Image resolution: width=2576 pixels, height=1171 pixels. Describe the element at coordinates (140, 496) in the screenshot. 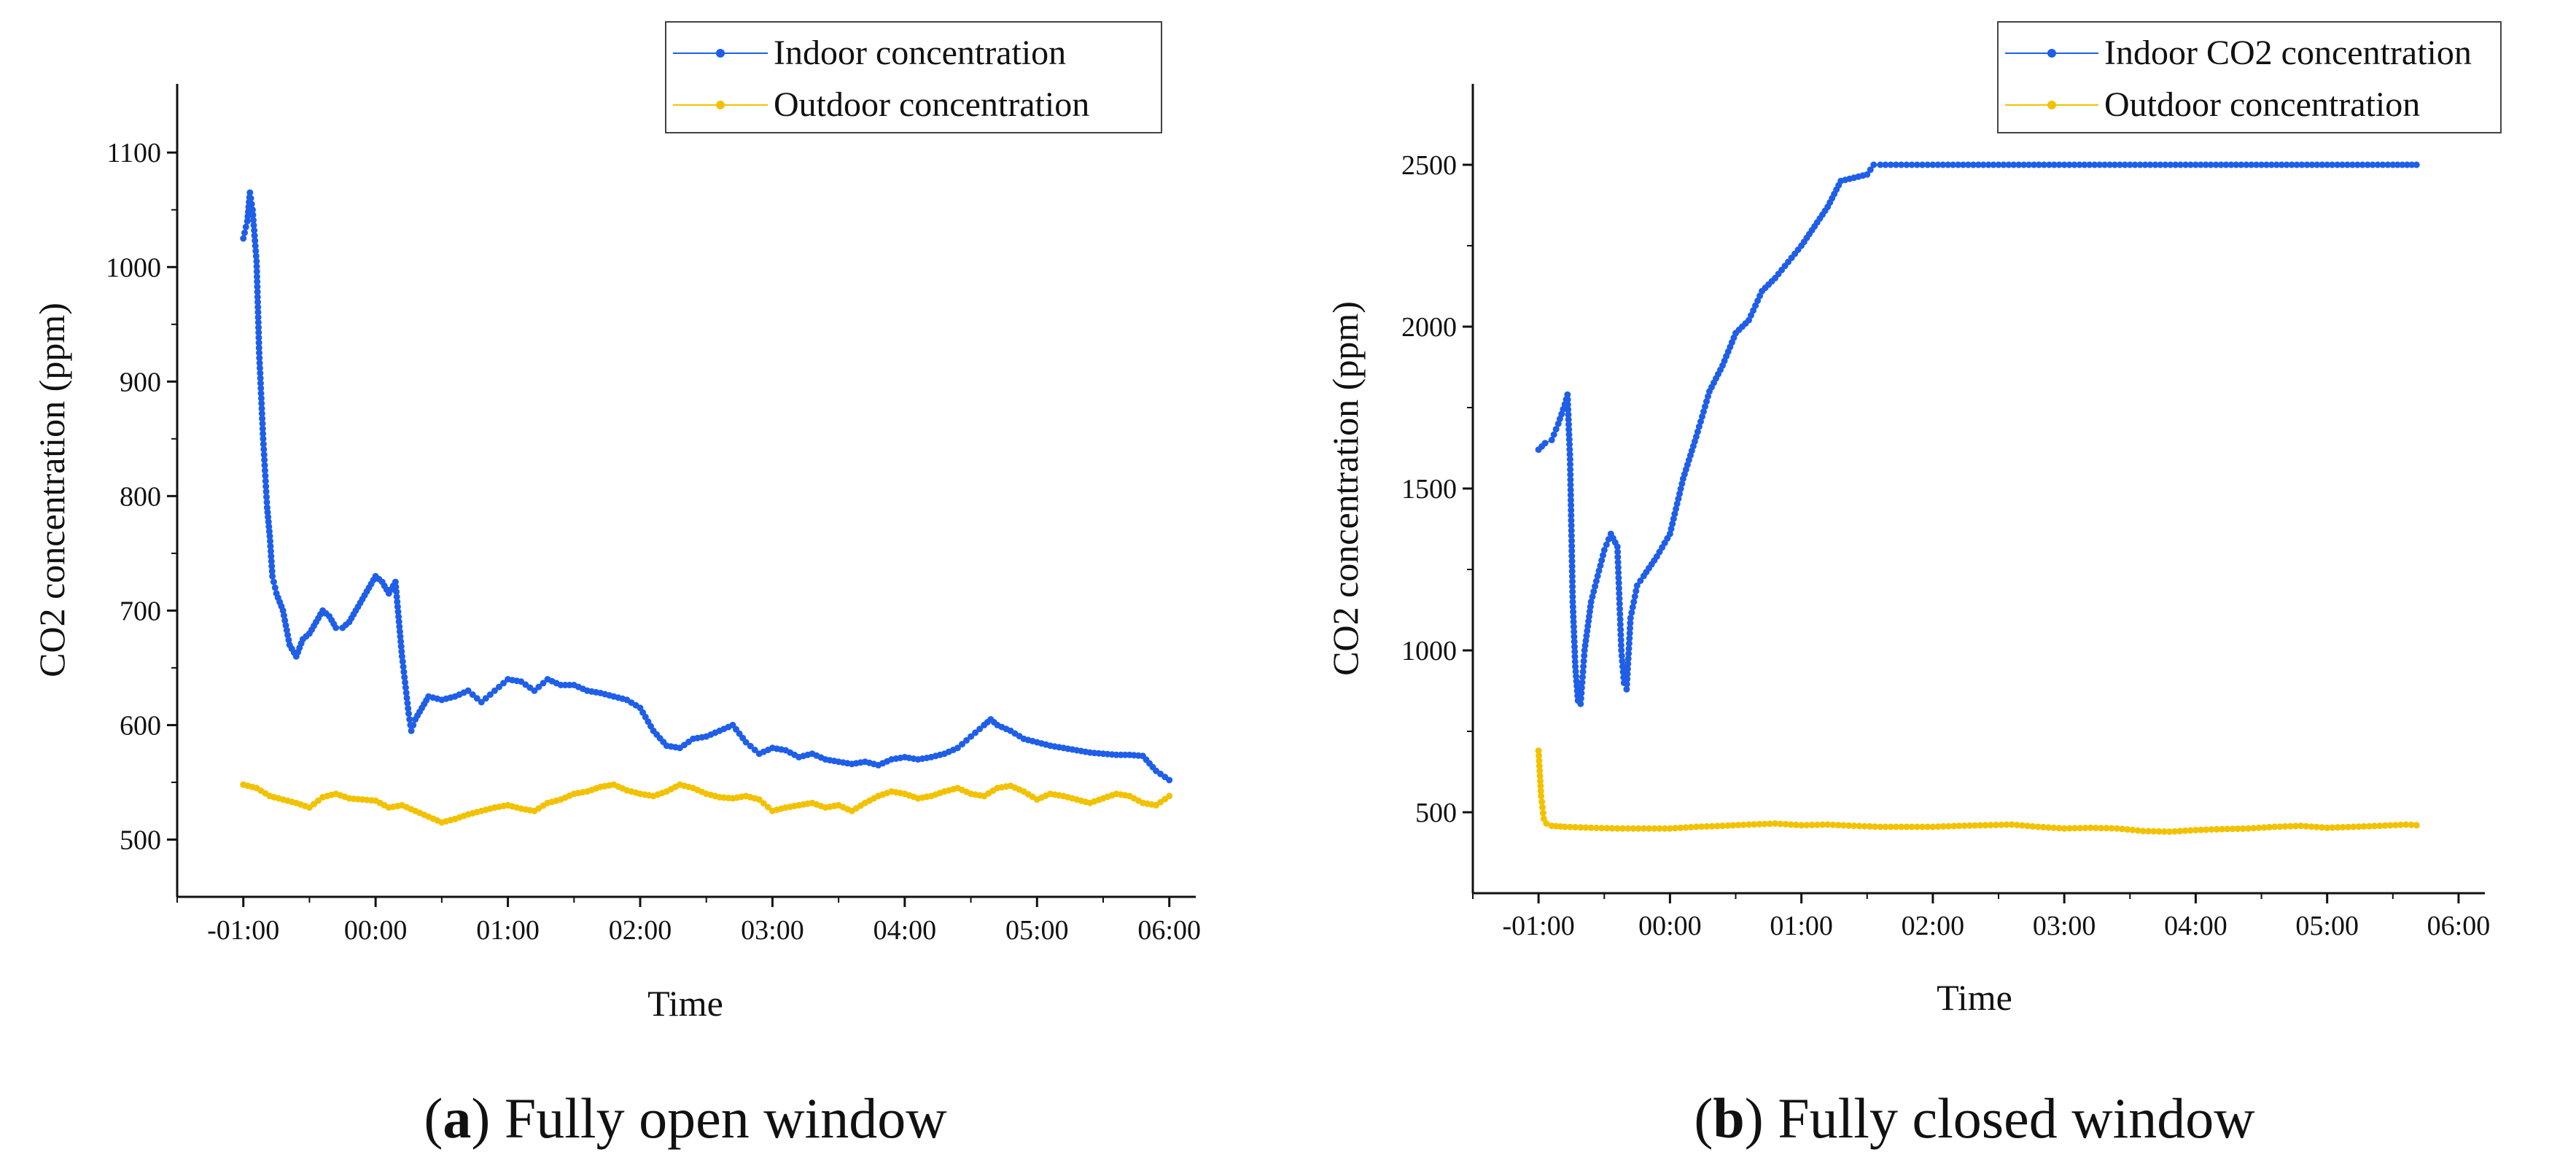

I see `chart-a-y-tick-label: 800` at that location.